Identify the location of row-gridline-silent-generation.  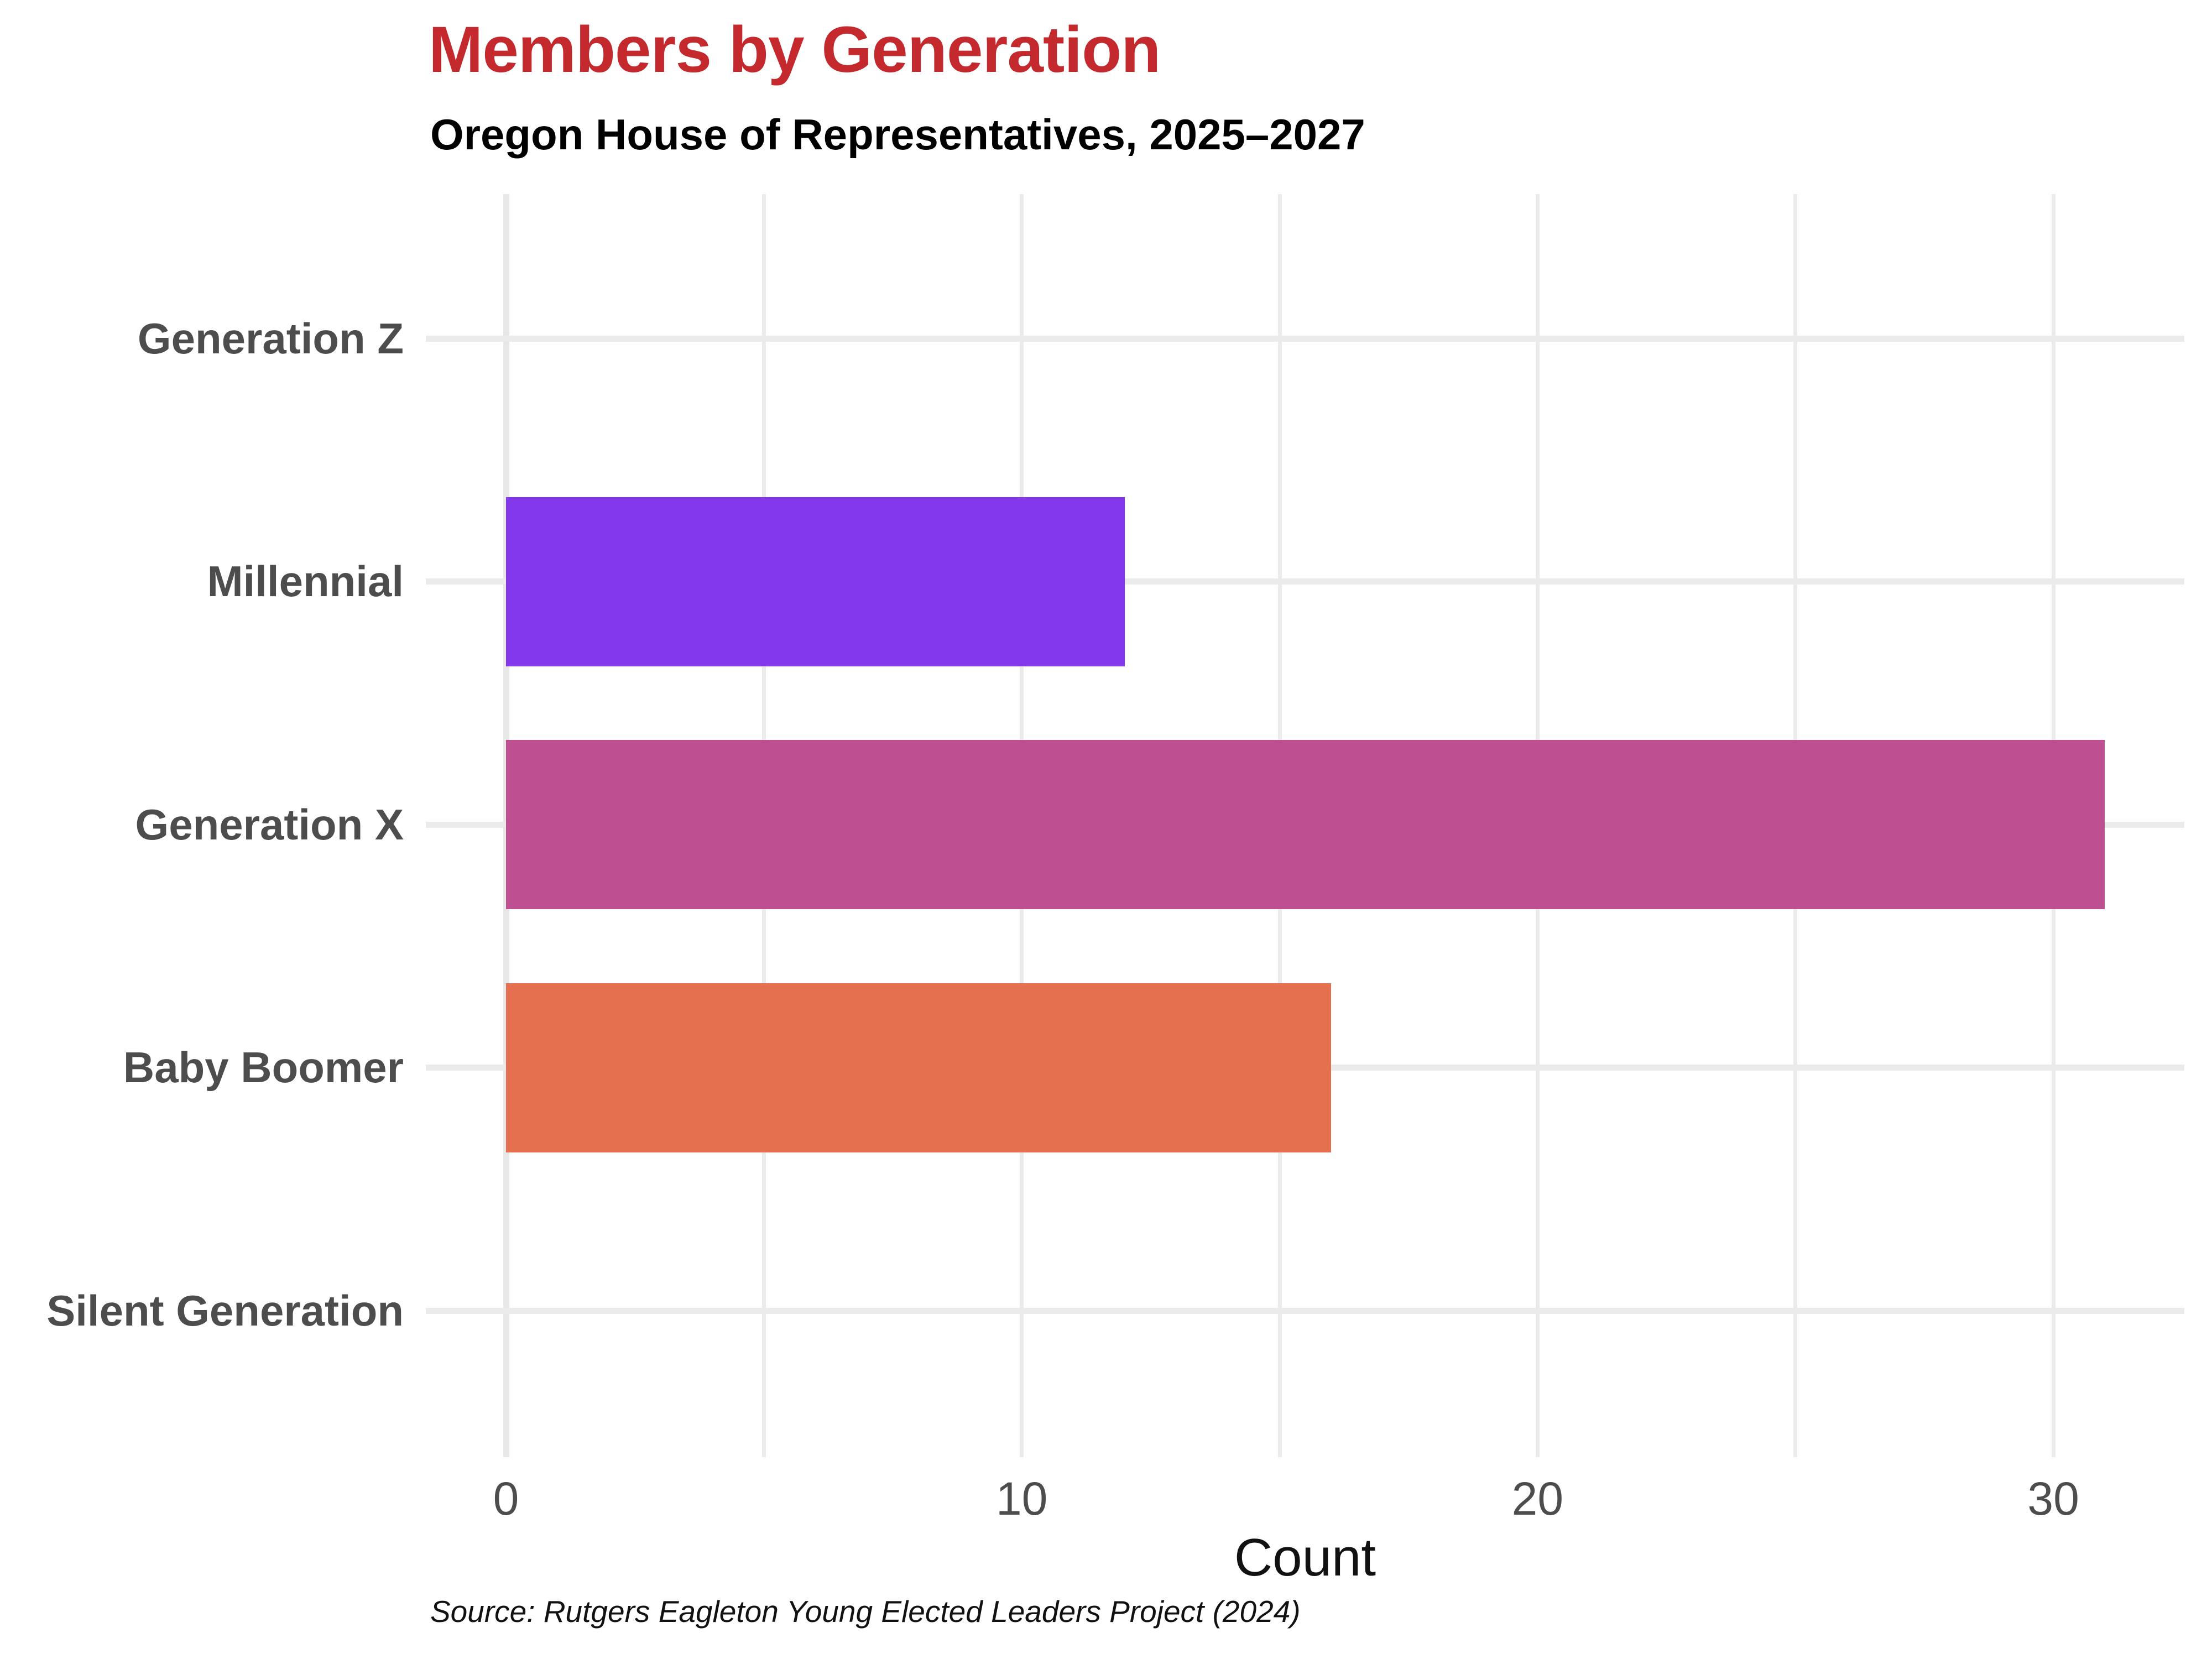
(1305, 1310).